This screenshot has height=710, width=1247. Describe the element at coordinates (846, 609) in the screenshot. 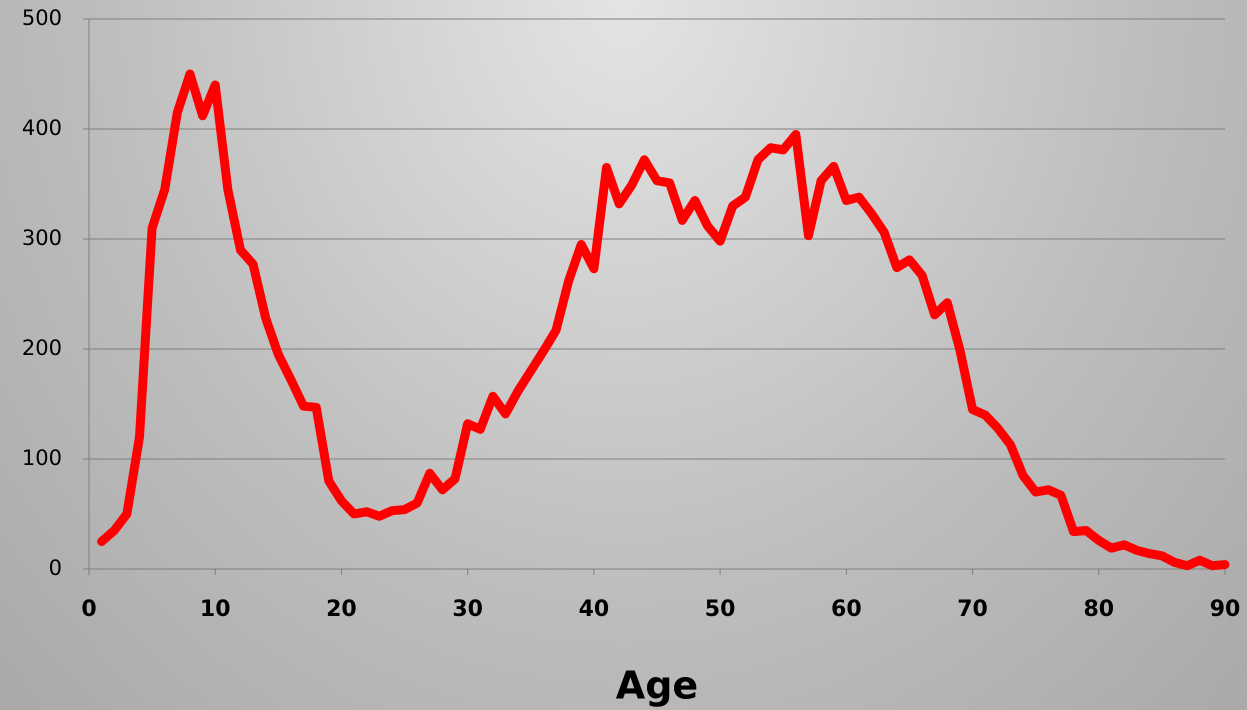

I see `x-tick-label: 60` at that location.